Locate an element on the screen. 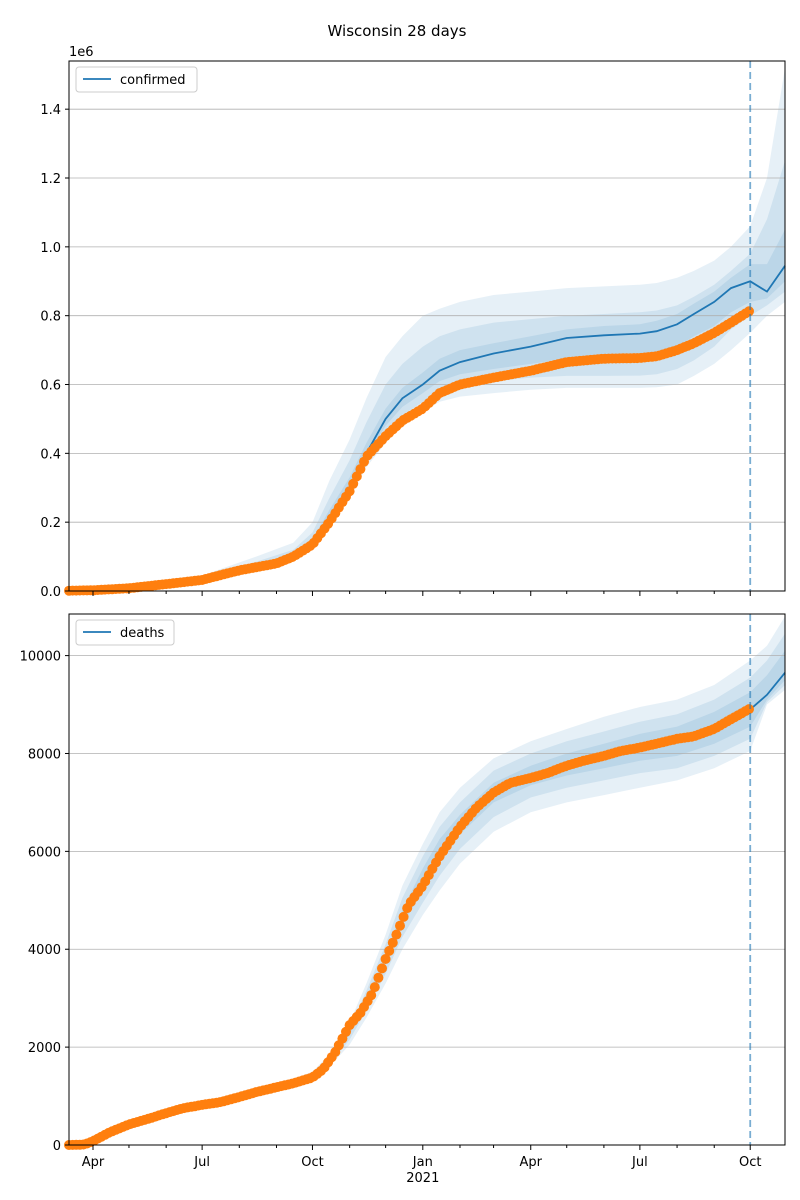 The height and width of the screenshot is (1200, 800). y-tick-label: 2000 is located at coordinates (44, 1048).